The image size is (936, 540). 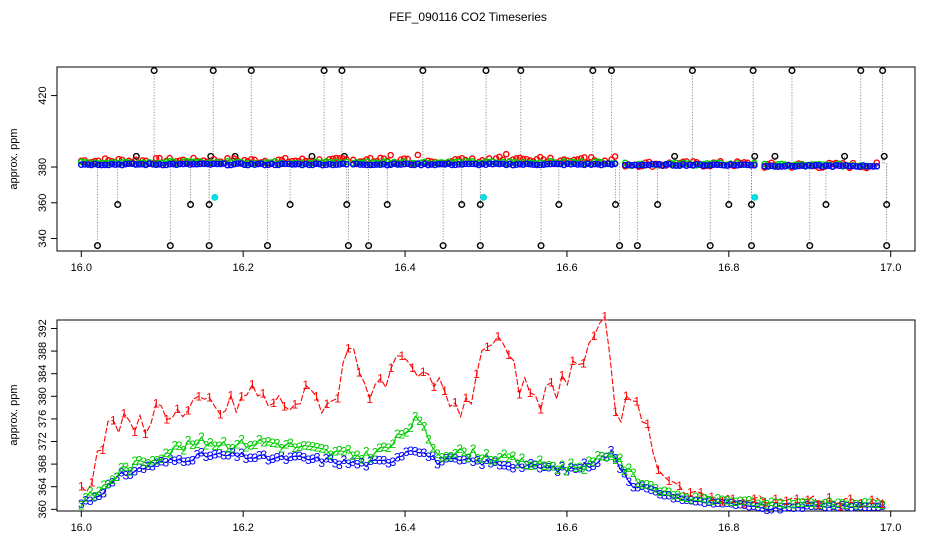 I want to click on bottom-y-tick-label: 388, so click(x=43, y=351).